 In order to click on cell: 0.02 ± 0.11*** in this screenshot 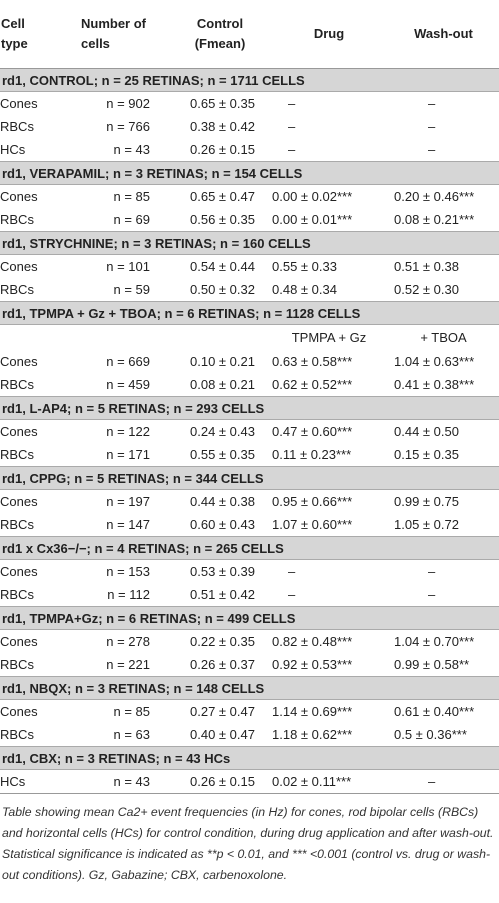, I will do `click(329, 781)`.